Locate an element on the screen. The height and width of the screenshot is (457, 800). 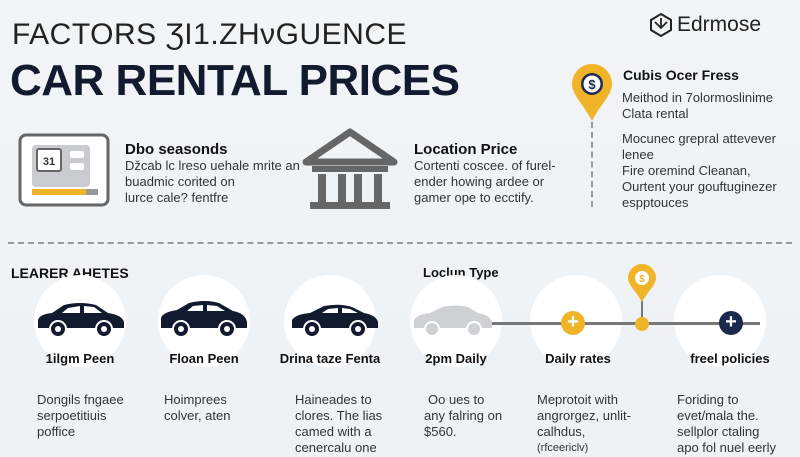
item-text: evet/mala the. is located at coordinates (718, 415).